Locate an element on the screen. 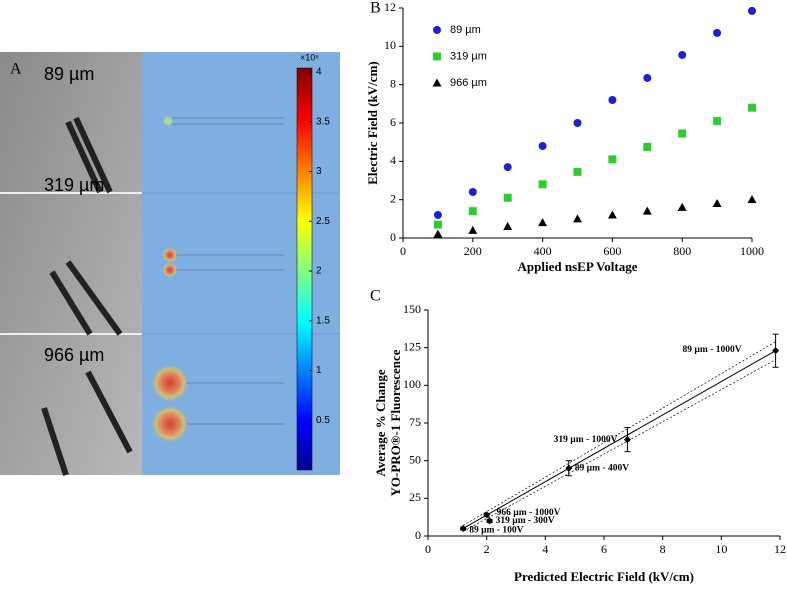 The height and width of the screenshot is (590, 787). panel-label: C is located at coordinates (375, 296).